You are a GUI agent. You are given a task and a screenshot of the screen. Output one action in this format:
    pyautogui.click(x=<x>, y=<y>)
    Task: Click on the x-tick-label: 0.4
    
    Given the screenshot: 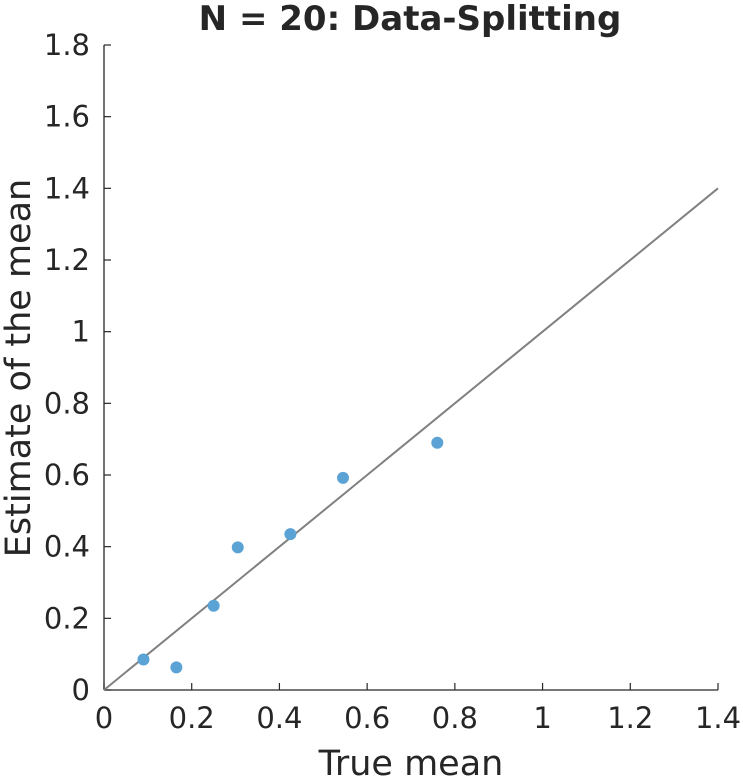 What is the action you would take?
    pyautogui.click(x=279, y=718)
    